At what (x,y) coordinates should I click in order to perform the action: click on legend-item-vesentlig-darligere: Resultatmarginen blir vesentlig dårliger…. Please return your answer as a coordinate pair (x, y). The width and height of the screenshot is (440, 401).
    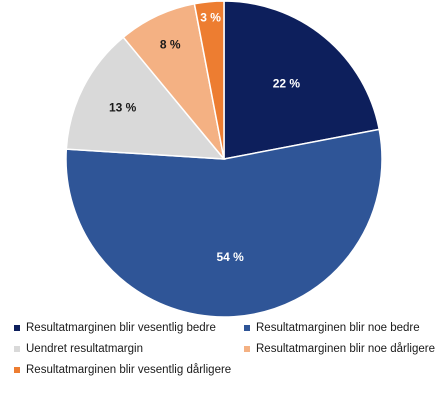
    Looking at the image, I should click on (122, 370).